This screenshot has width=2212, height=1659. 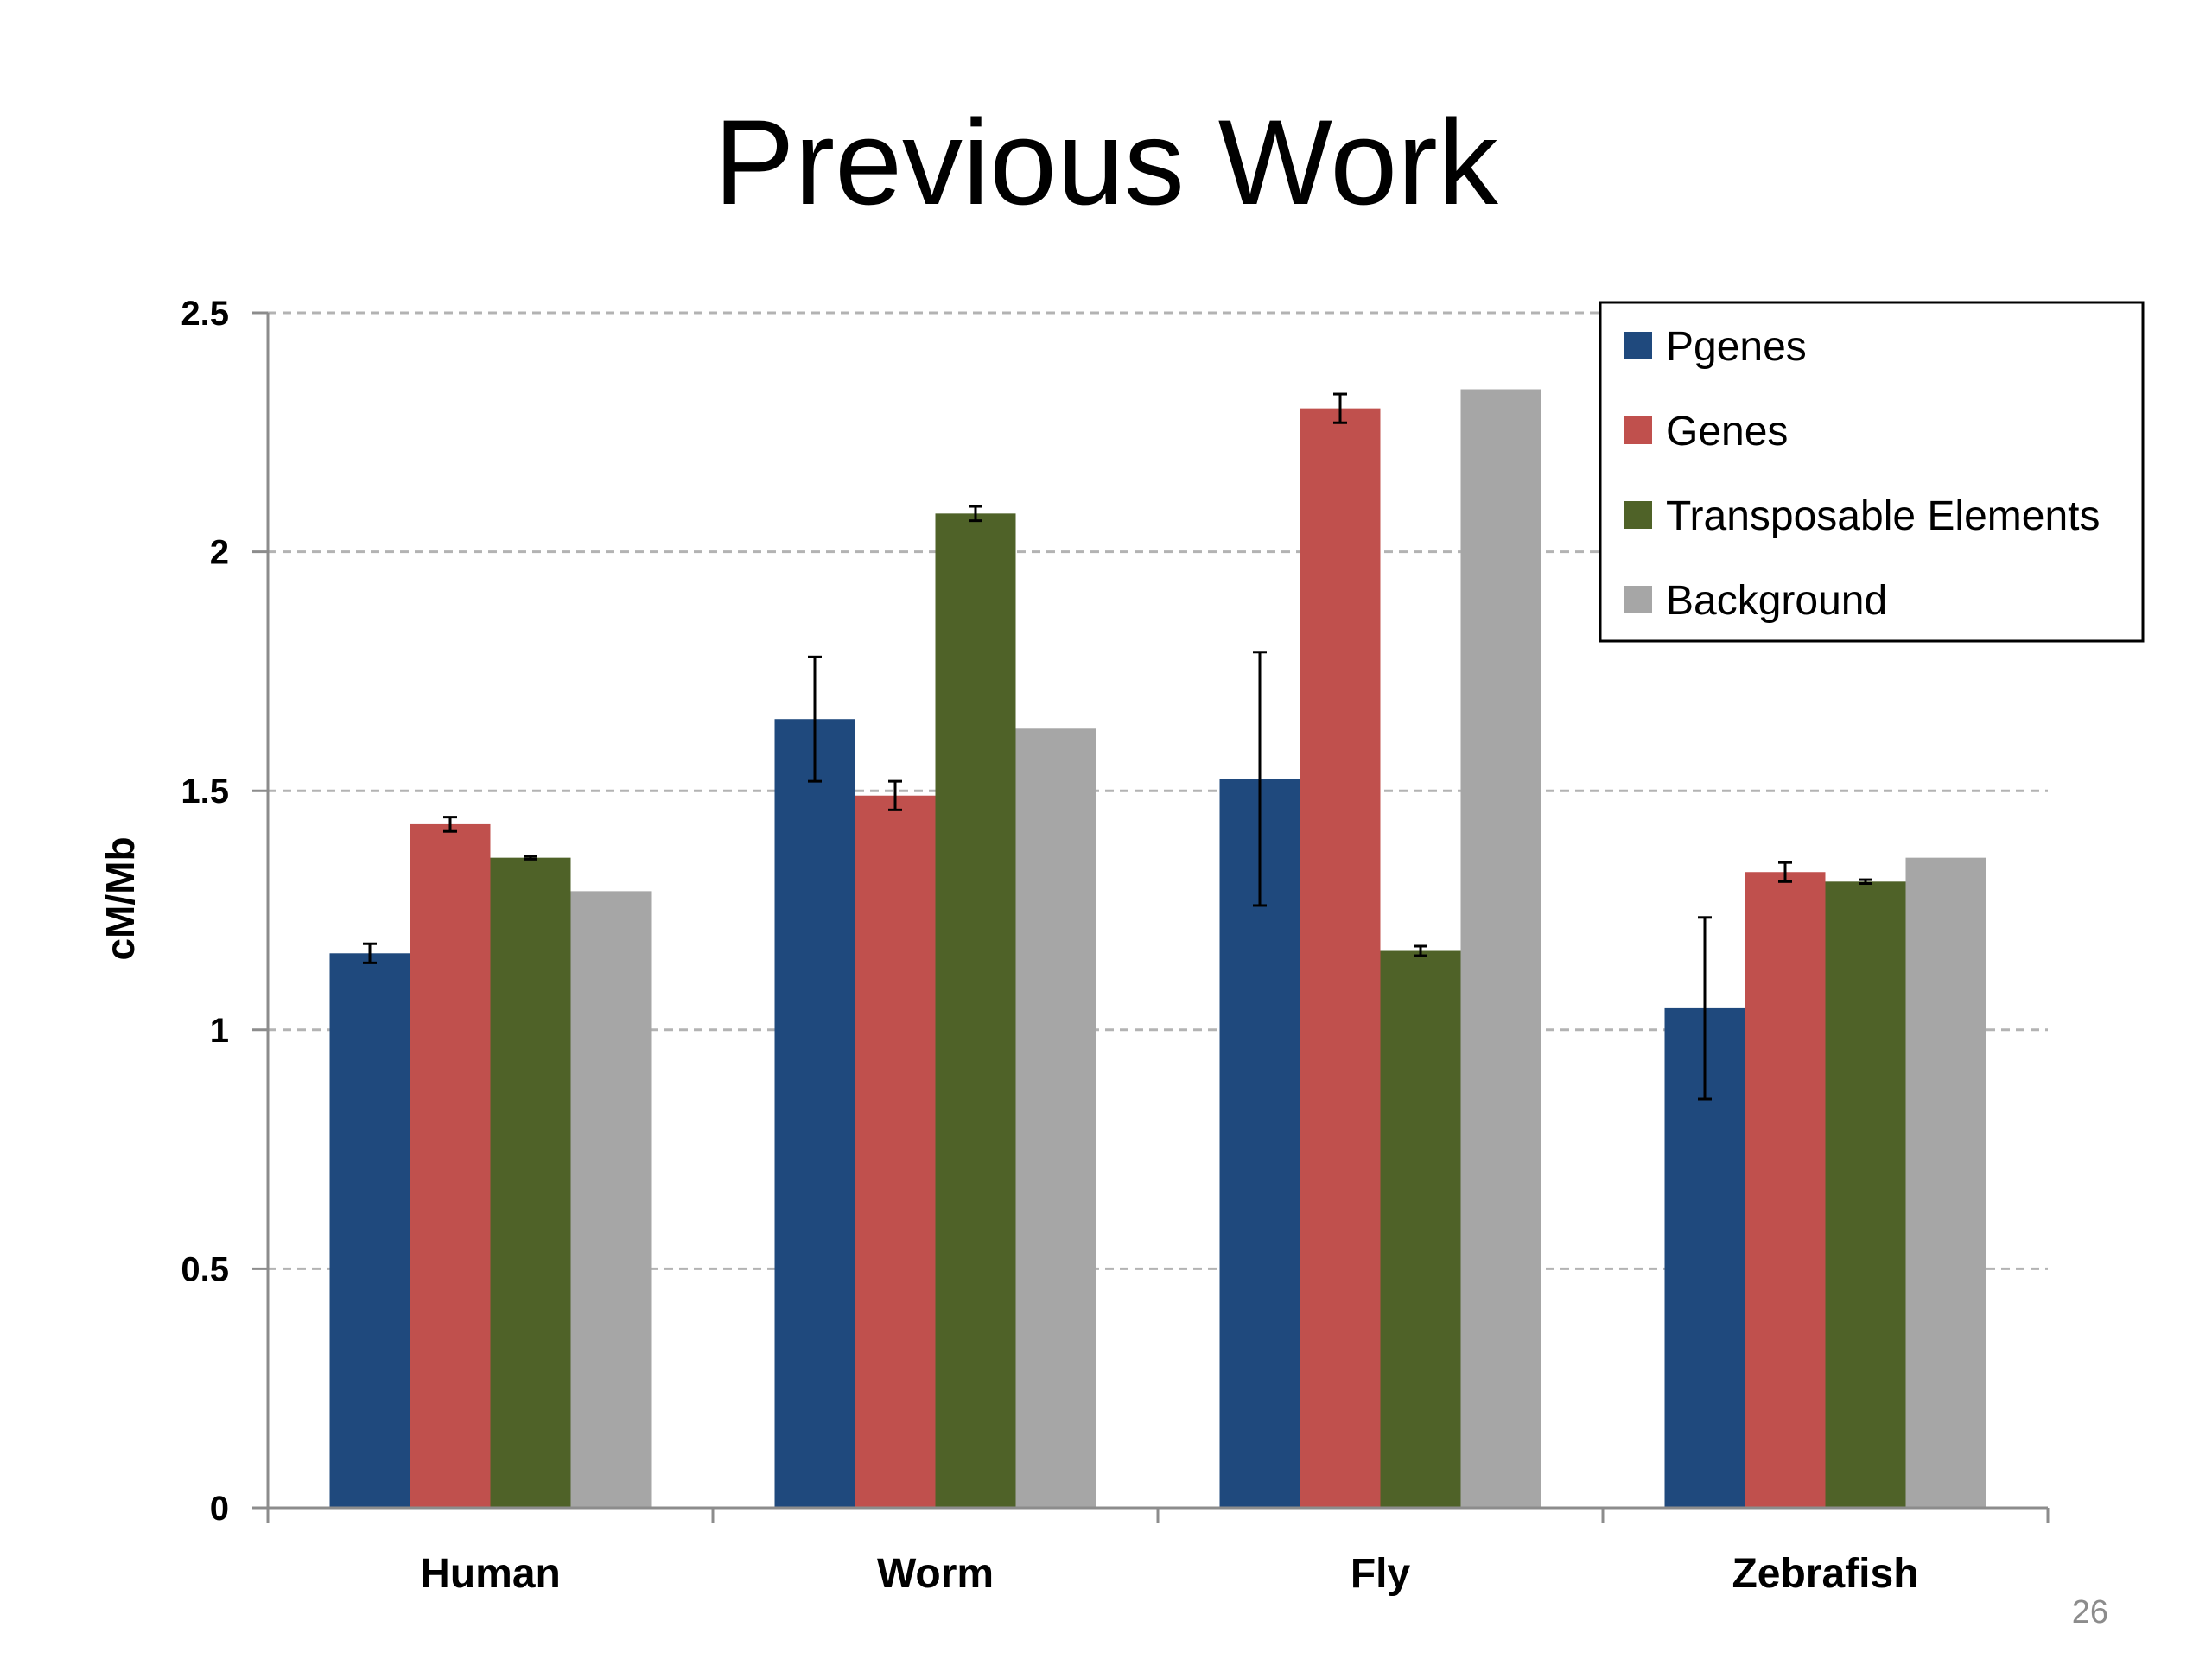 I want to click on legend-item: Pgenes, so click(x=1715, y=347).